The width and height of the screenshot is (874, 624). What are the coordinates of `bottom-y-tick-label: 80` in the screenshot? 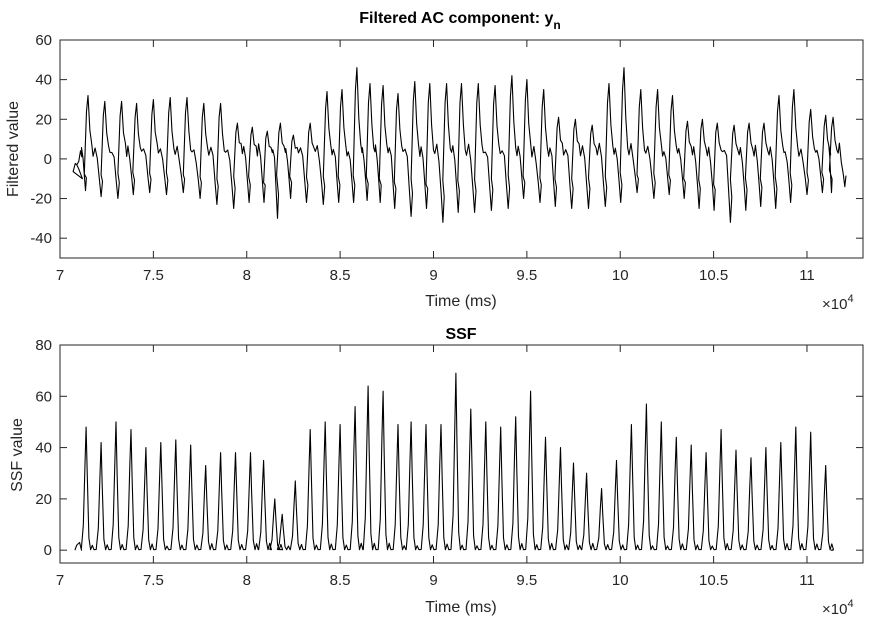 It's located at (43, 345).